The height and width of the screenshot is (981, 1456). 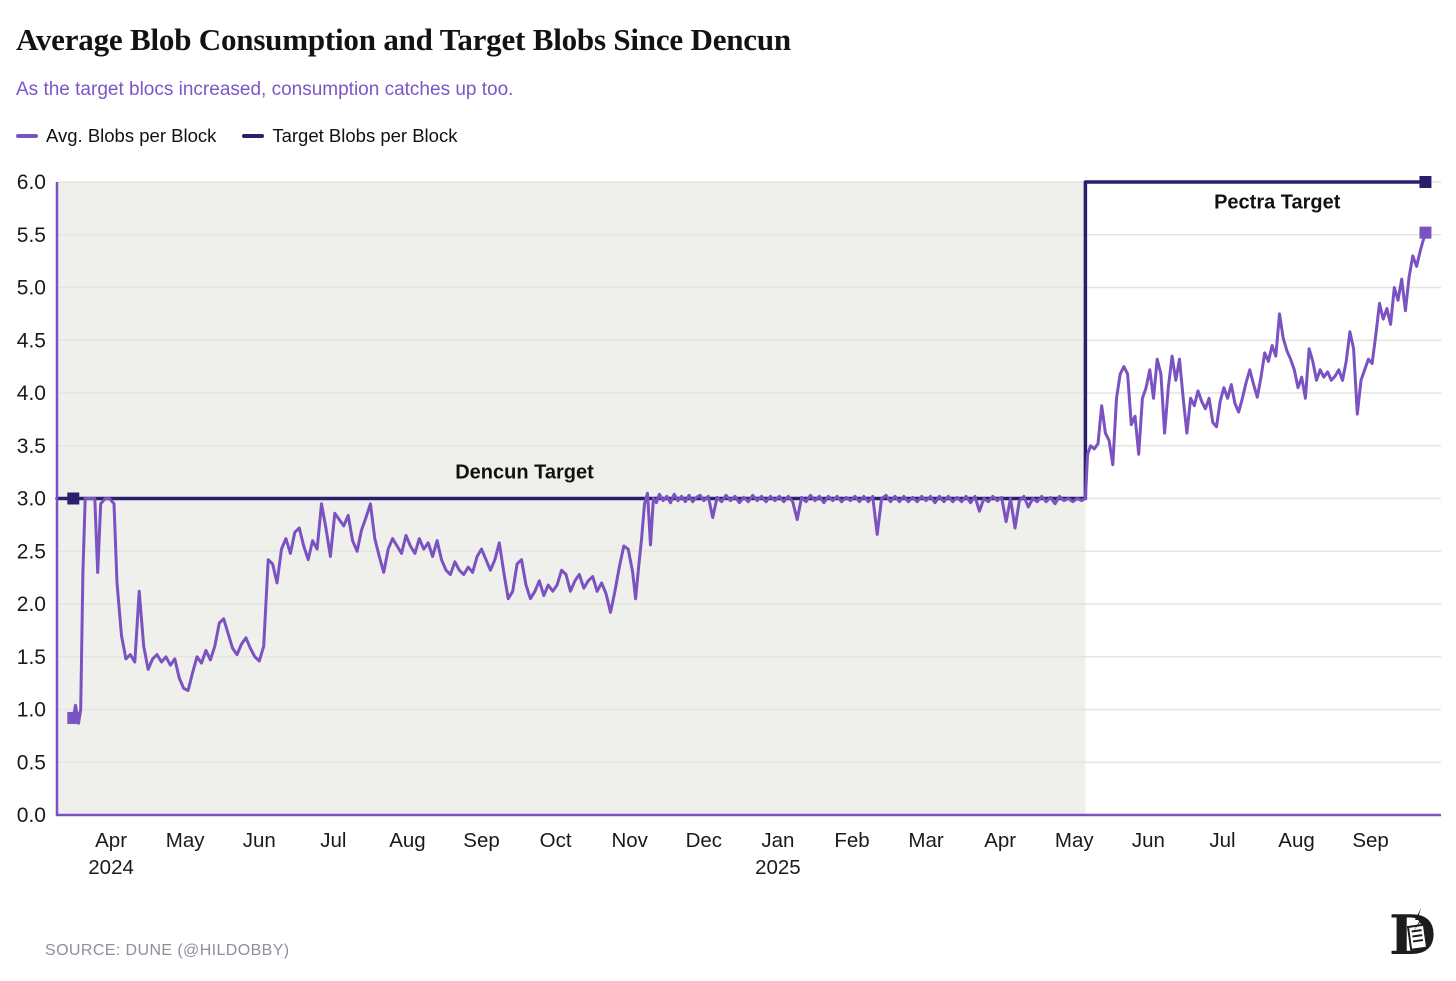 I want to click on y-tick-label: 3.0, so click(x=31, y=499).